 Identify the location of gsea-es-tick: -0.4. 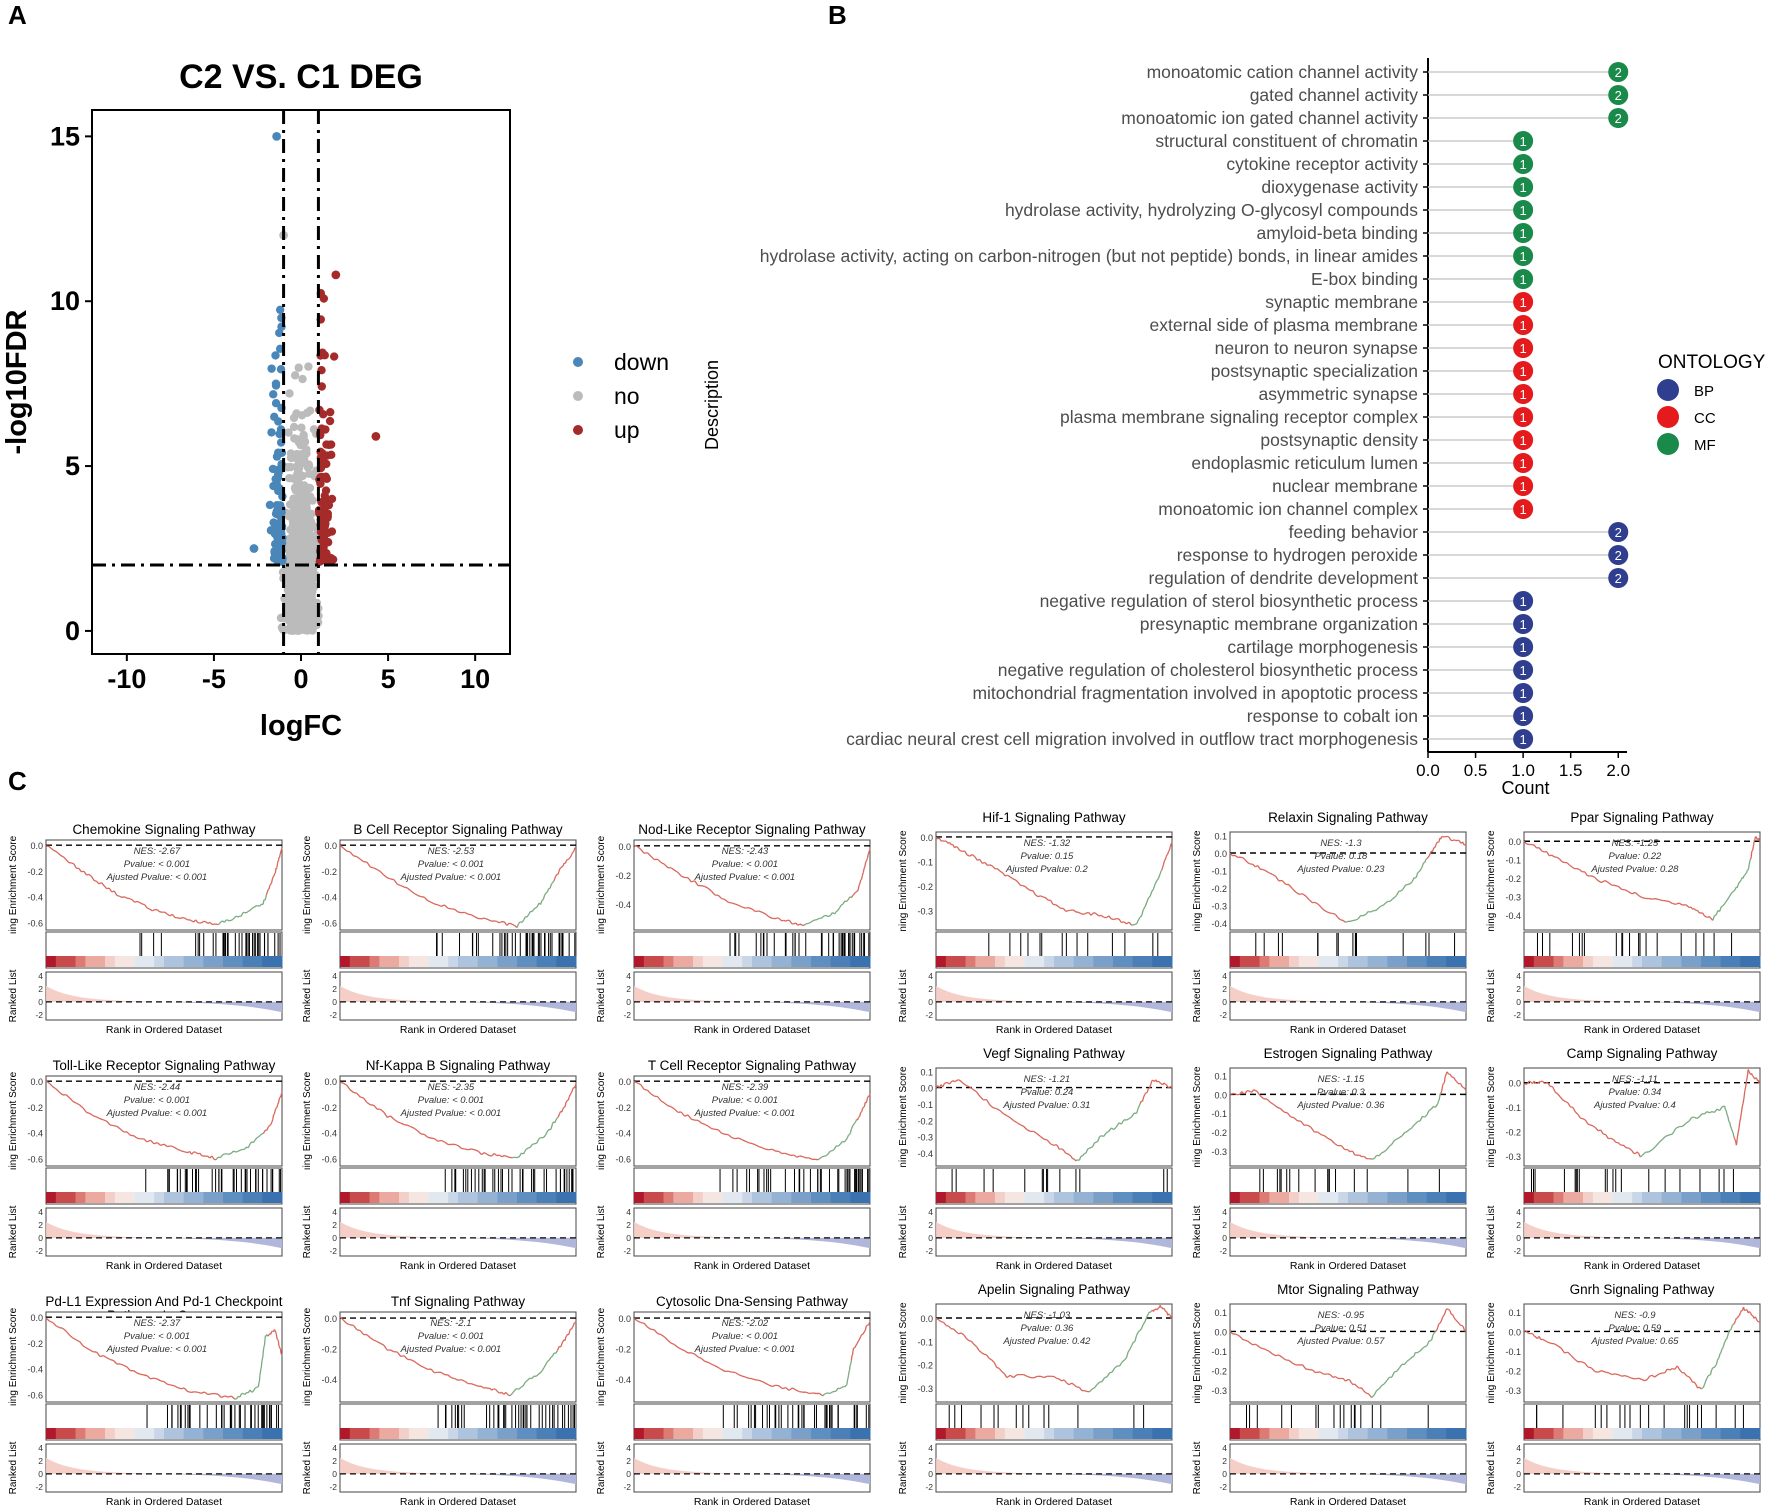
(623, 905).